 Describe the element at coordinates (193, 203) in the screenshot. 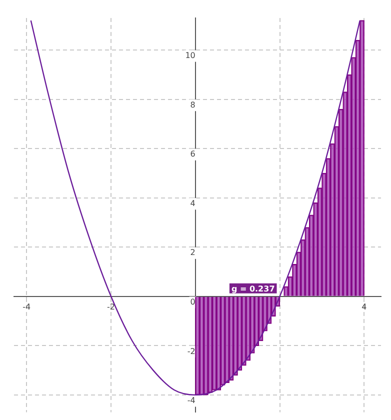

I see `y-tick-label: 4` at that location.